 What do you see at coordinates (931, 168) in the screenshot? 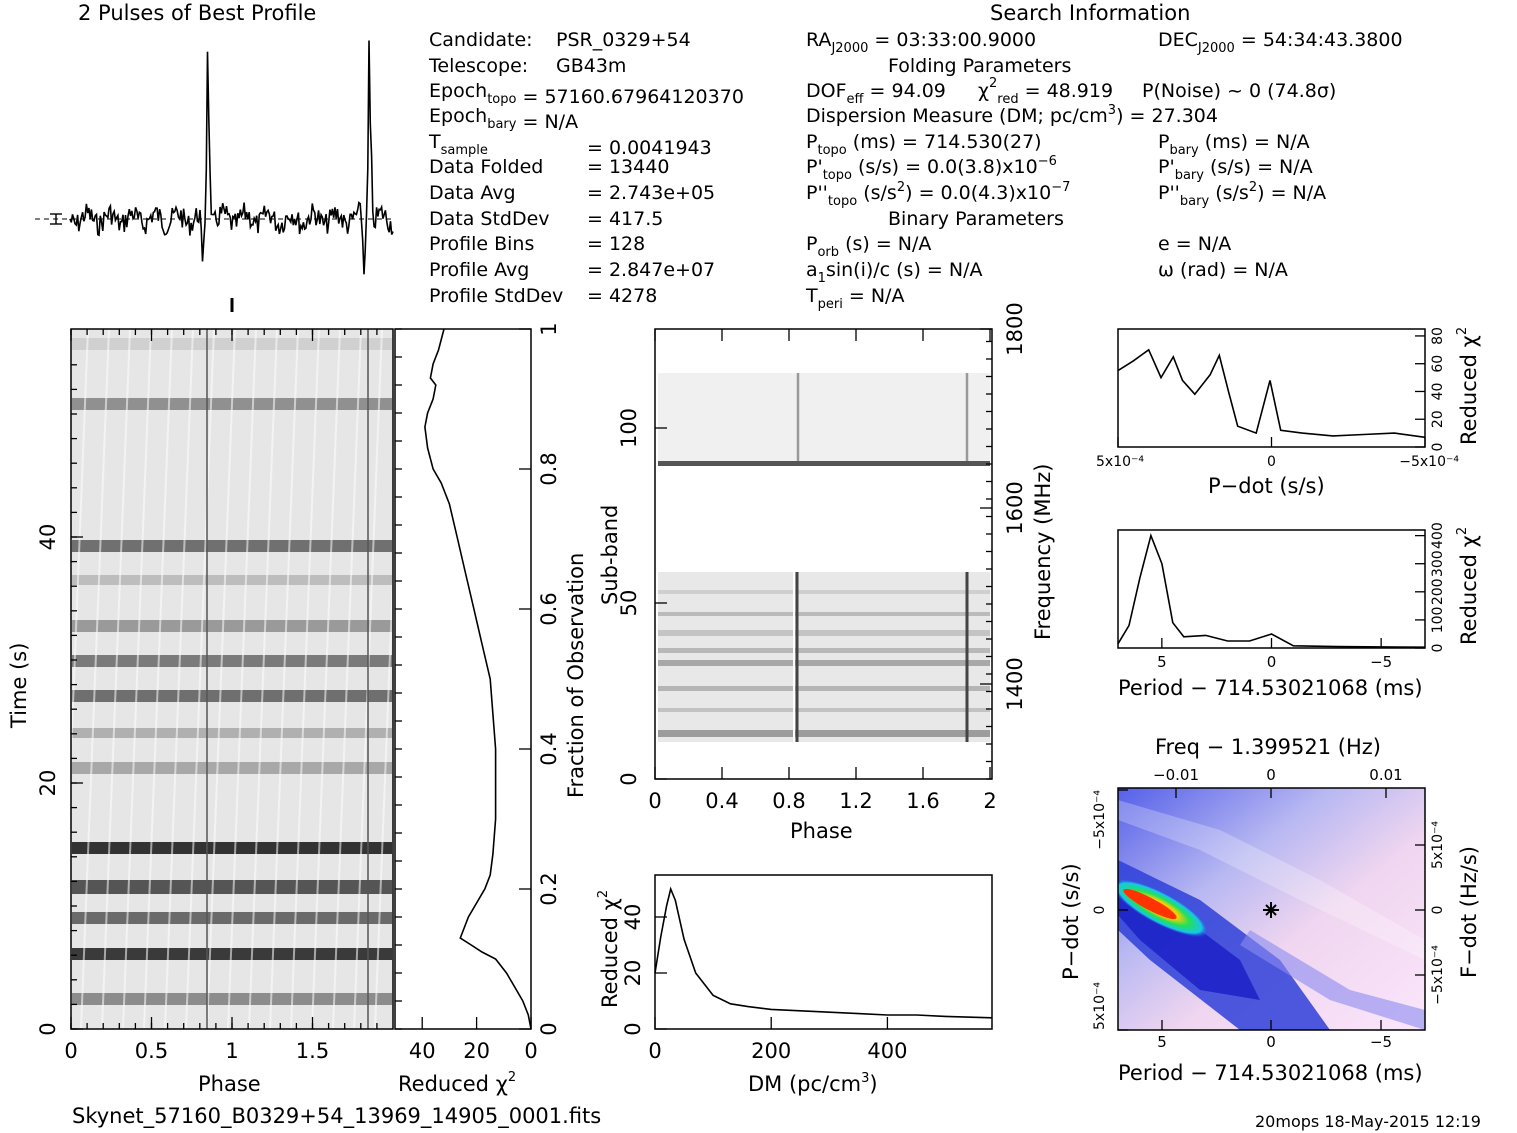
I see `pdtopo-label: P'topo (s/s) = 0.0(3.8)x10−6` at bounding box center [931, 168].